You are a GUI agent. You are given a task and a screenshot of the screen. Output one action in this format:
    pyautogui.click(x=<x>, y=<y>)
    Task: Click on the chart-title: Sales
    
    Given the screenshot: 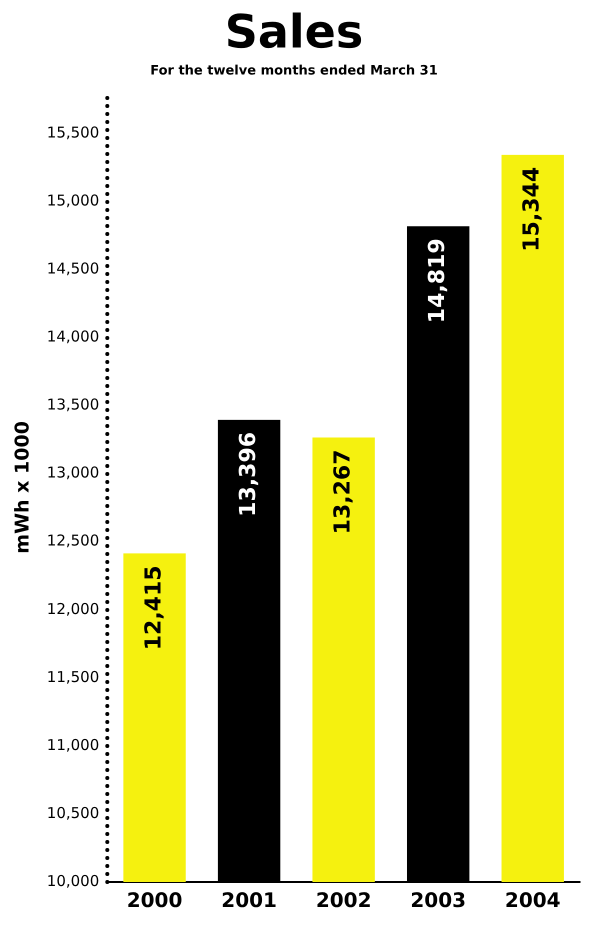 What is the action you would take?
    pyautogui.click(x=294, y=31)
    